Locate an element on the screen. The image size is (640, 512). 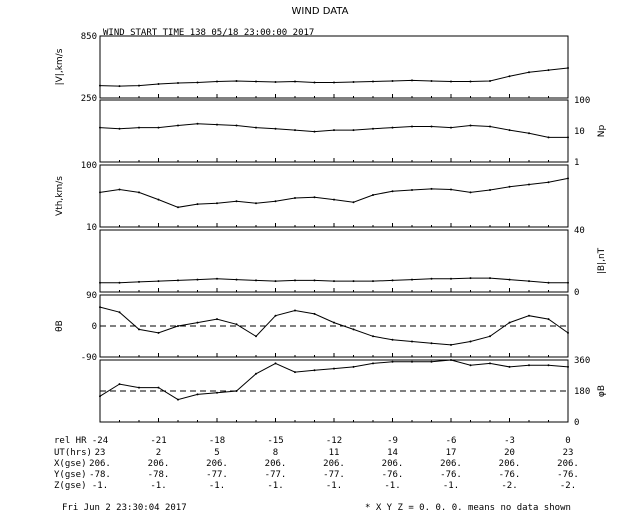
table-cell: -77. is located at coordinates (334, 475).